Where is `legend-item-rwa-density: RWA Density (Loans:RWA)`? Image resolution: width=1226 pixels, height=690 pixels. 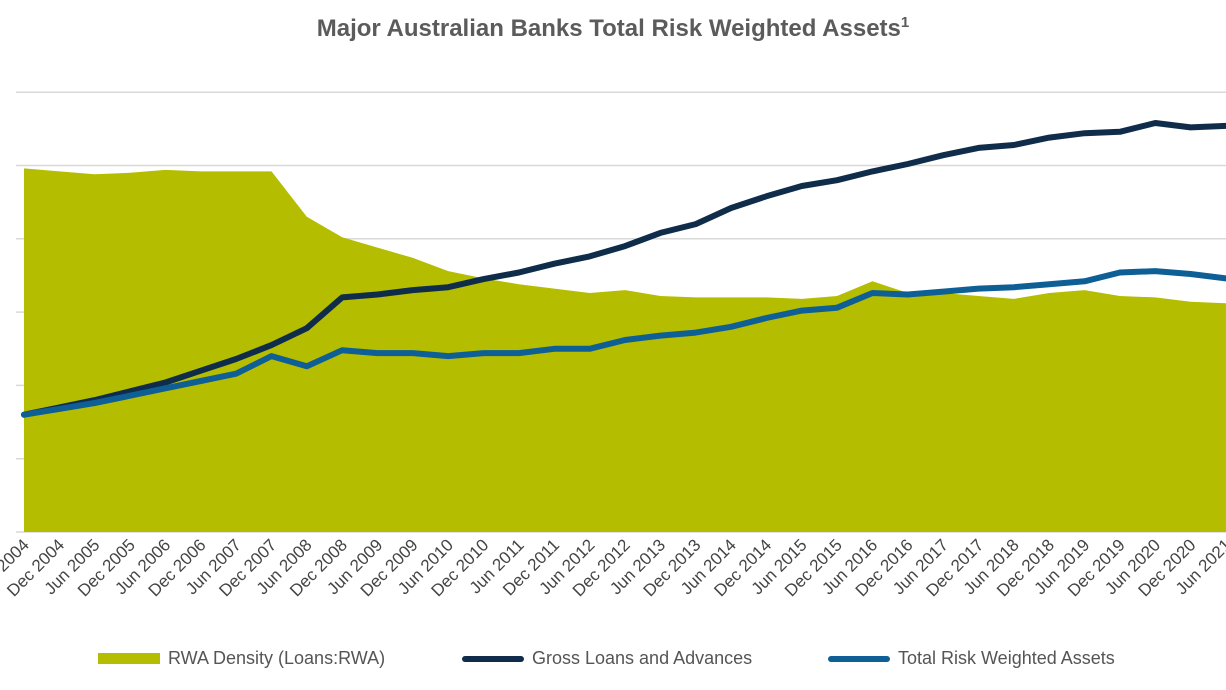 legend-item-rwa-density: RWA Density (Loans:RWA) is located at coordinates (241, 658).